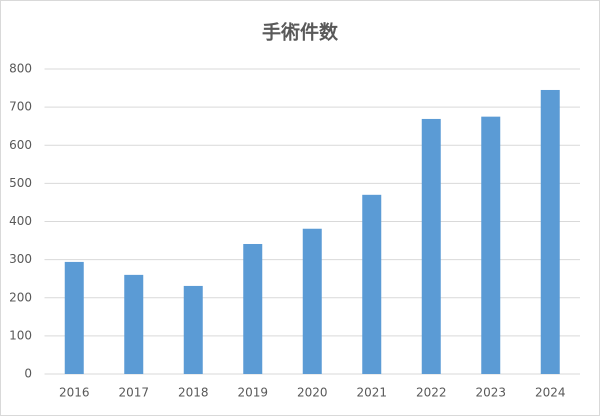 The width and height of the screenshot is (600, 416). What do you see at coordinates (20, 183) in the screenshot?
I see `y-tick-label: 500` at bounding box center [20, 183].